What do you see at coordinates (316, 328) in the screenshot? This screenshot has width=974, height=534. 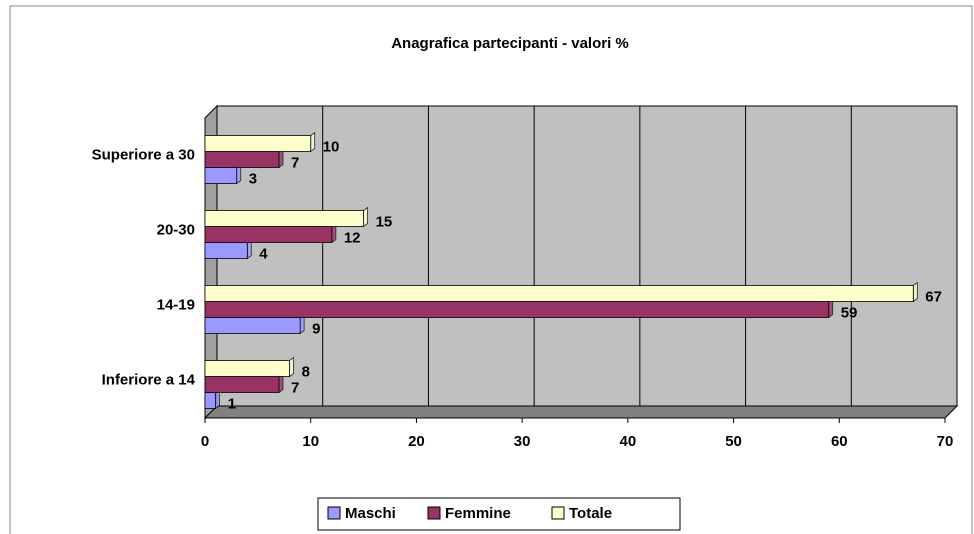 I see `value-label: 9` at bounding box center [316, 328].